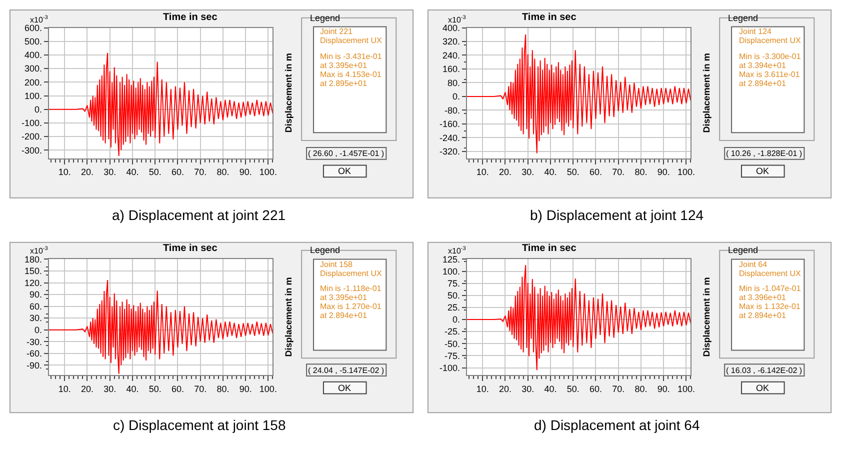 This screenshot has height=466, width=850. What do you see at coordinates (451, 259) in the screenshot?
I see `y-tick-label: 125.` at bounding box center [451, 259].